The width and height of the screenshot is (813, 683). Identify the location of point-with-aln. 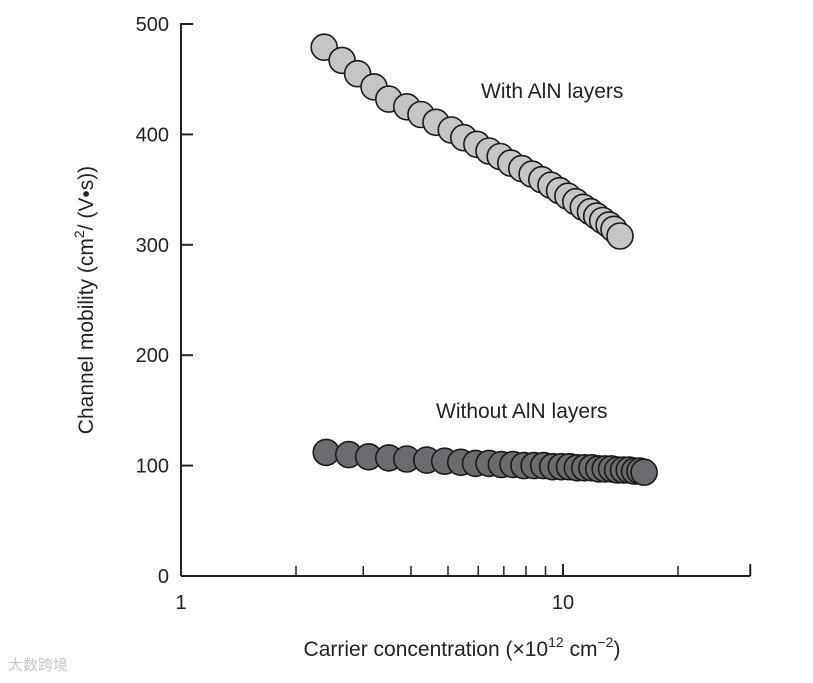
(620, 236).